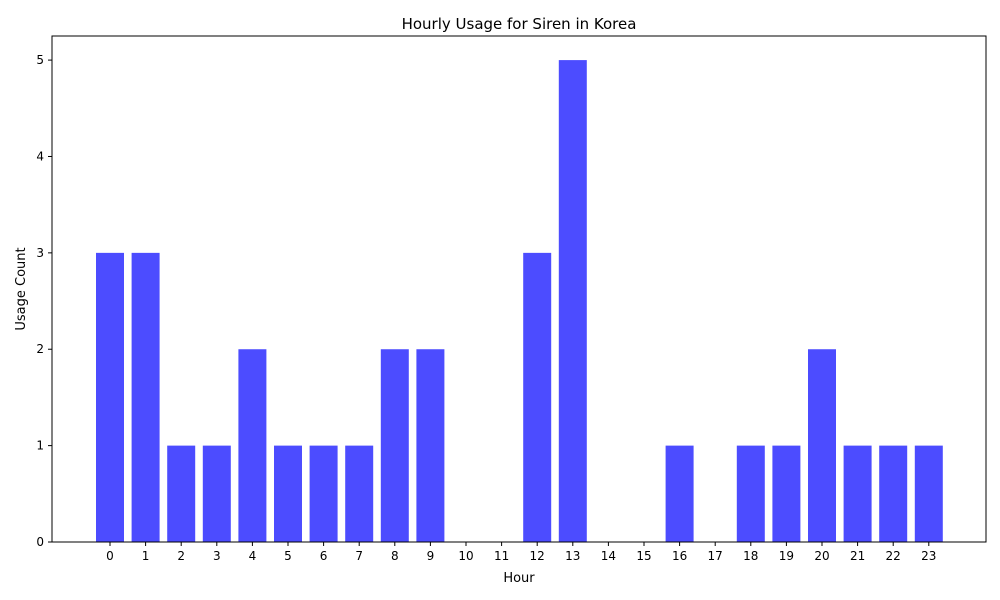 This screenshot has width=1000, height=600. I want to click on x-axis-ticks: 0 1 2 3 4 5 6 7 8 9 10 11 12 13 14 15 16 17 18 19 20 21 22 23, so click(521, 552).